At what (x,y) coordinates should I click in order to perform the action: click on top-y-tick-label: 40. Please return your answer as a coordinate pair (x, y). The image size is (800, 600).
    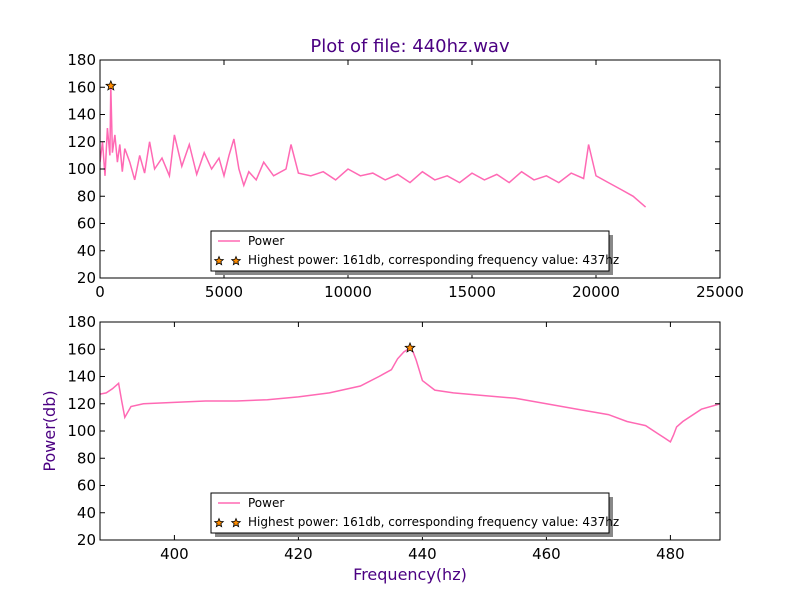
    Looking at the image, I should click on (86, 251).